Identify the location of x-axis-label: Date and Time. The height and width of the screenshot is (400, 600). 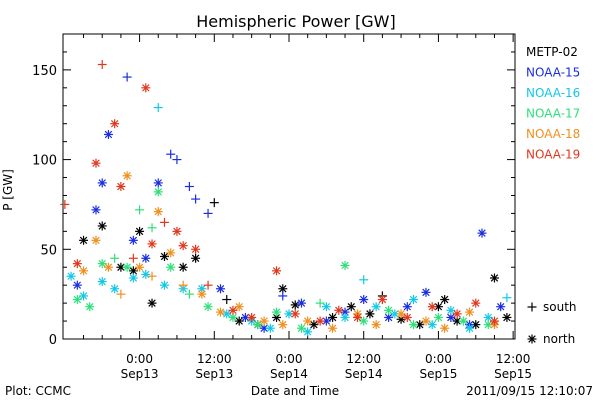
(295, 391).